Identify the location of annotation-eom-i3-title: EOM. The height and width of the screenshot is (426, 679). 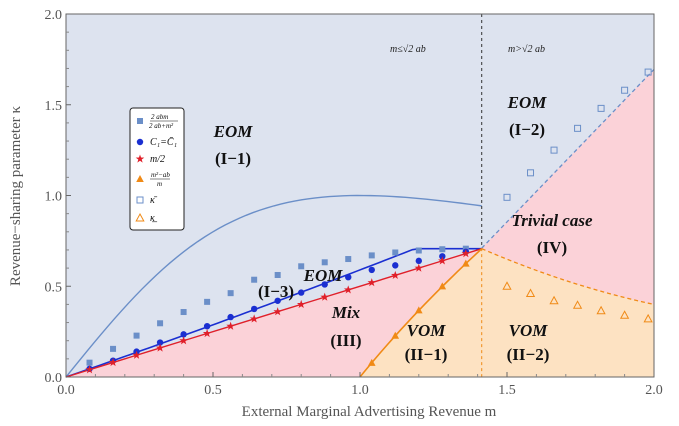
(323, 275).